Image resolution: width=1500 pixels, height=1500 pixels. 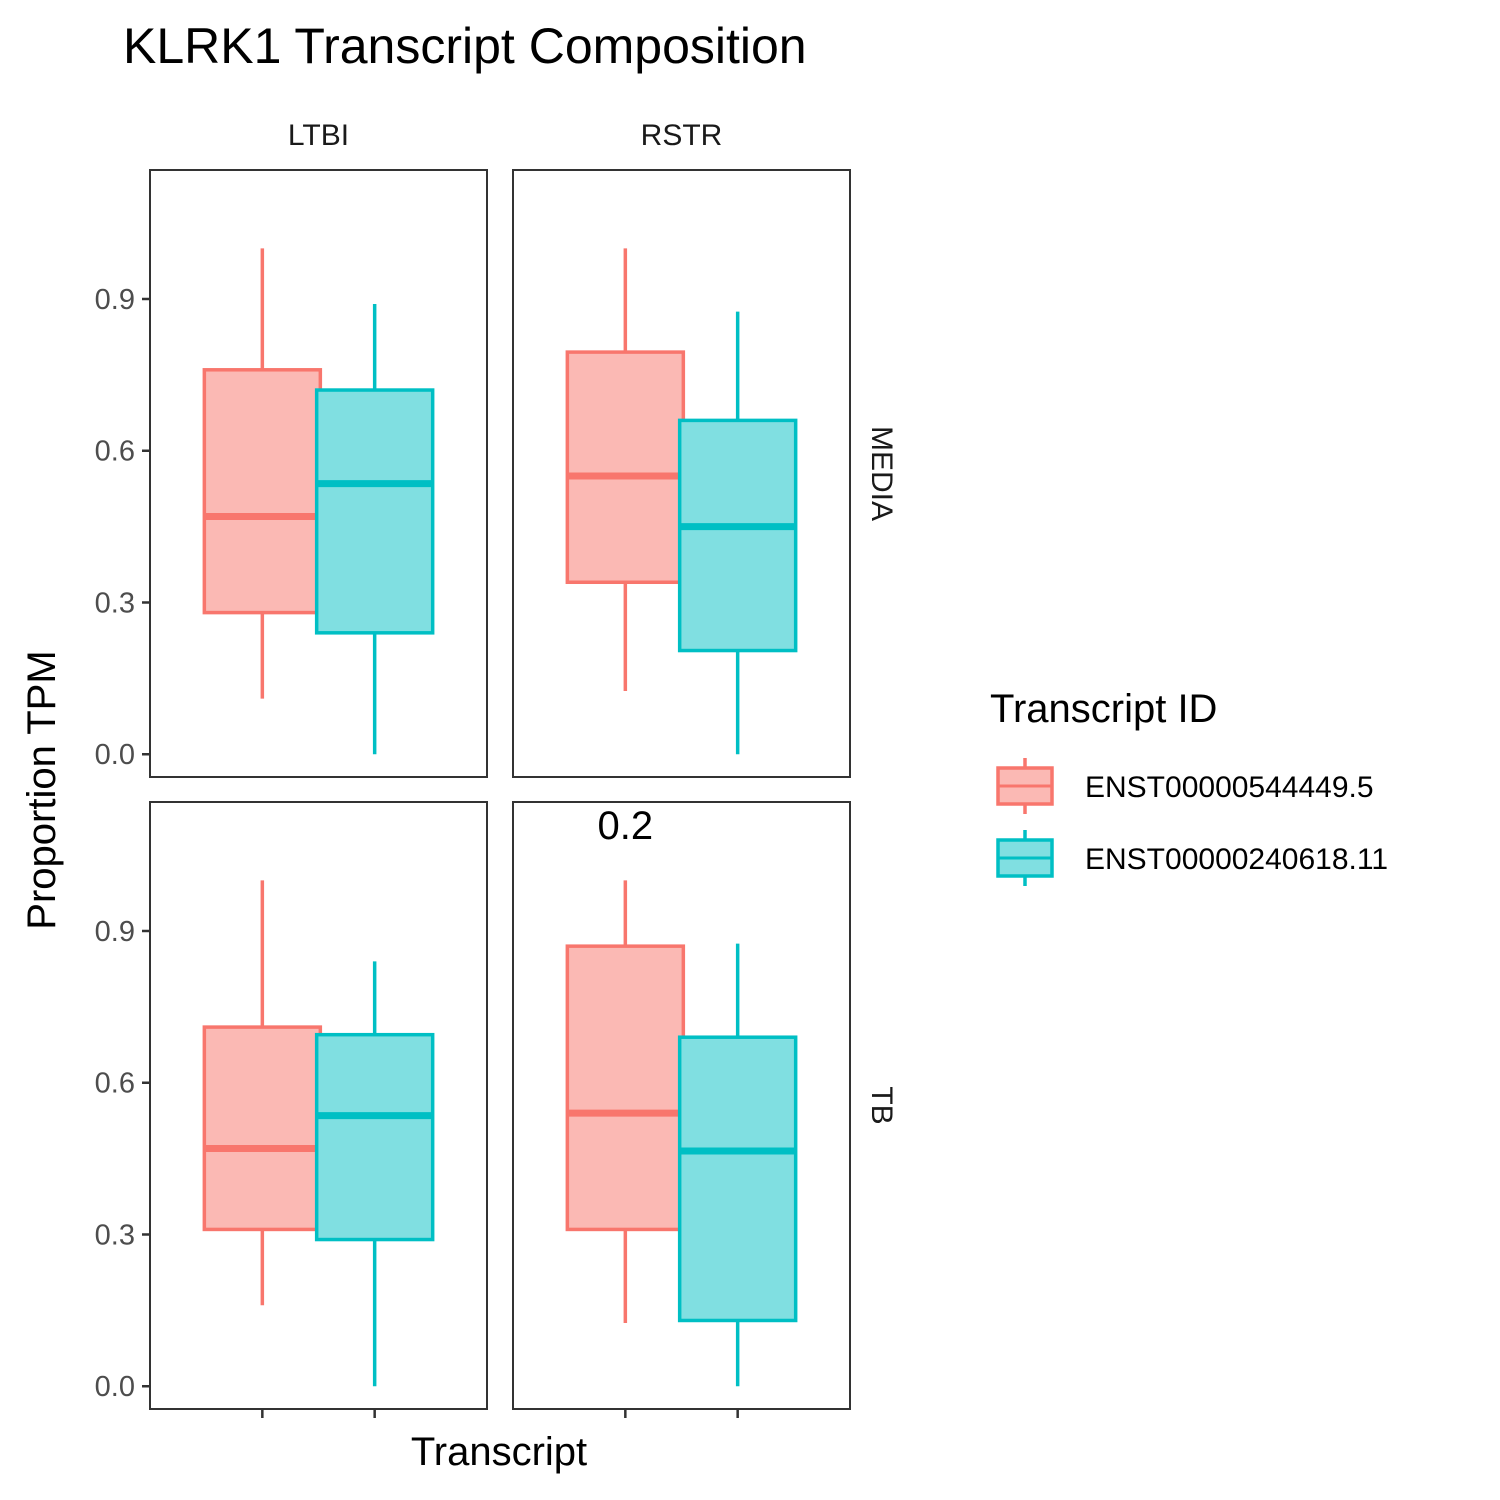 What do you see at coordinates (1236, 859) in the screenshot?
I see `legend-label: ENST00000240618.11` at bounding box center [1236, 859].